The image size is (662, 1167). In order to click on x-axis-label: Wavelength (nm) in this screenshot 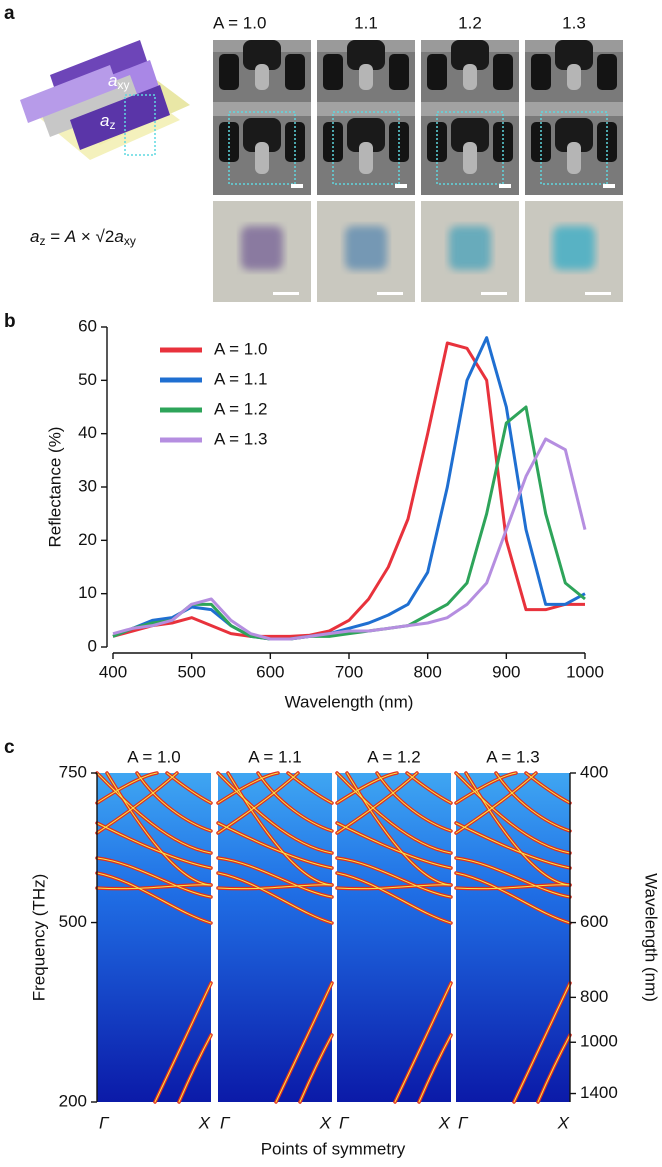, I will do `click(349, 701)`.